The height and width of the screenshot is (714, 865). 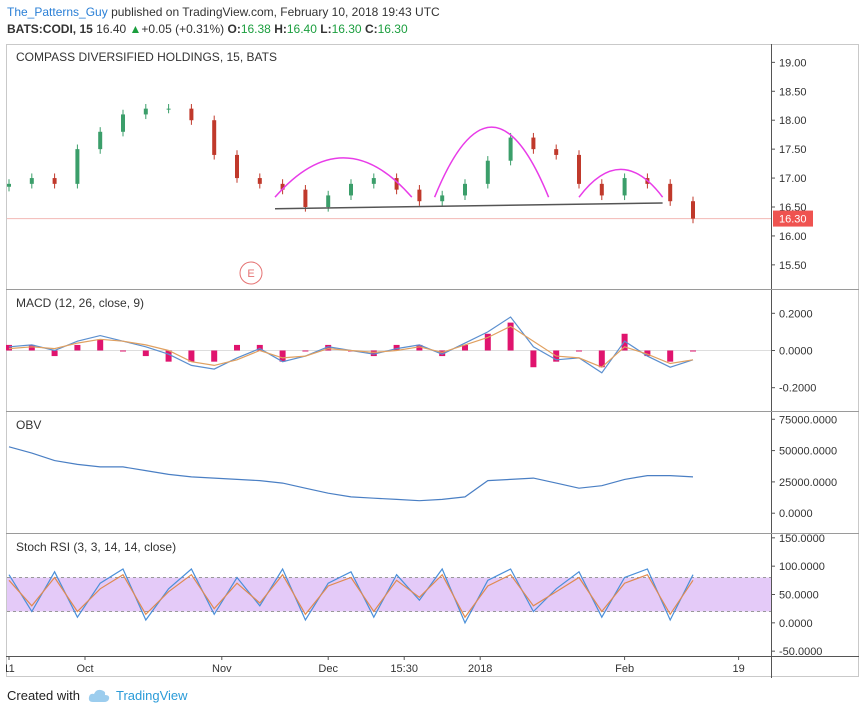 I want to click on open-value: 16.38, so click(x=255, y=29).